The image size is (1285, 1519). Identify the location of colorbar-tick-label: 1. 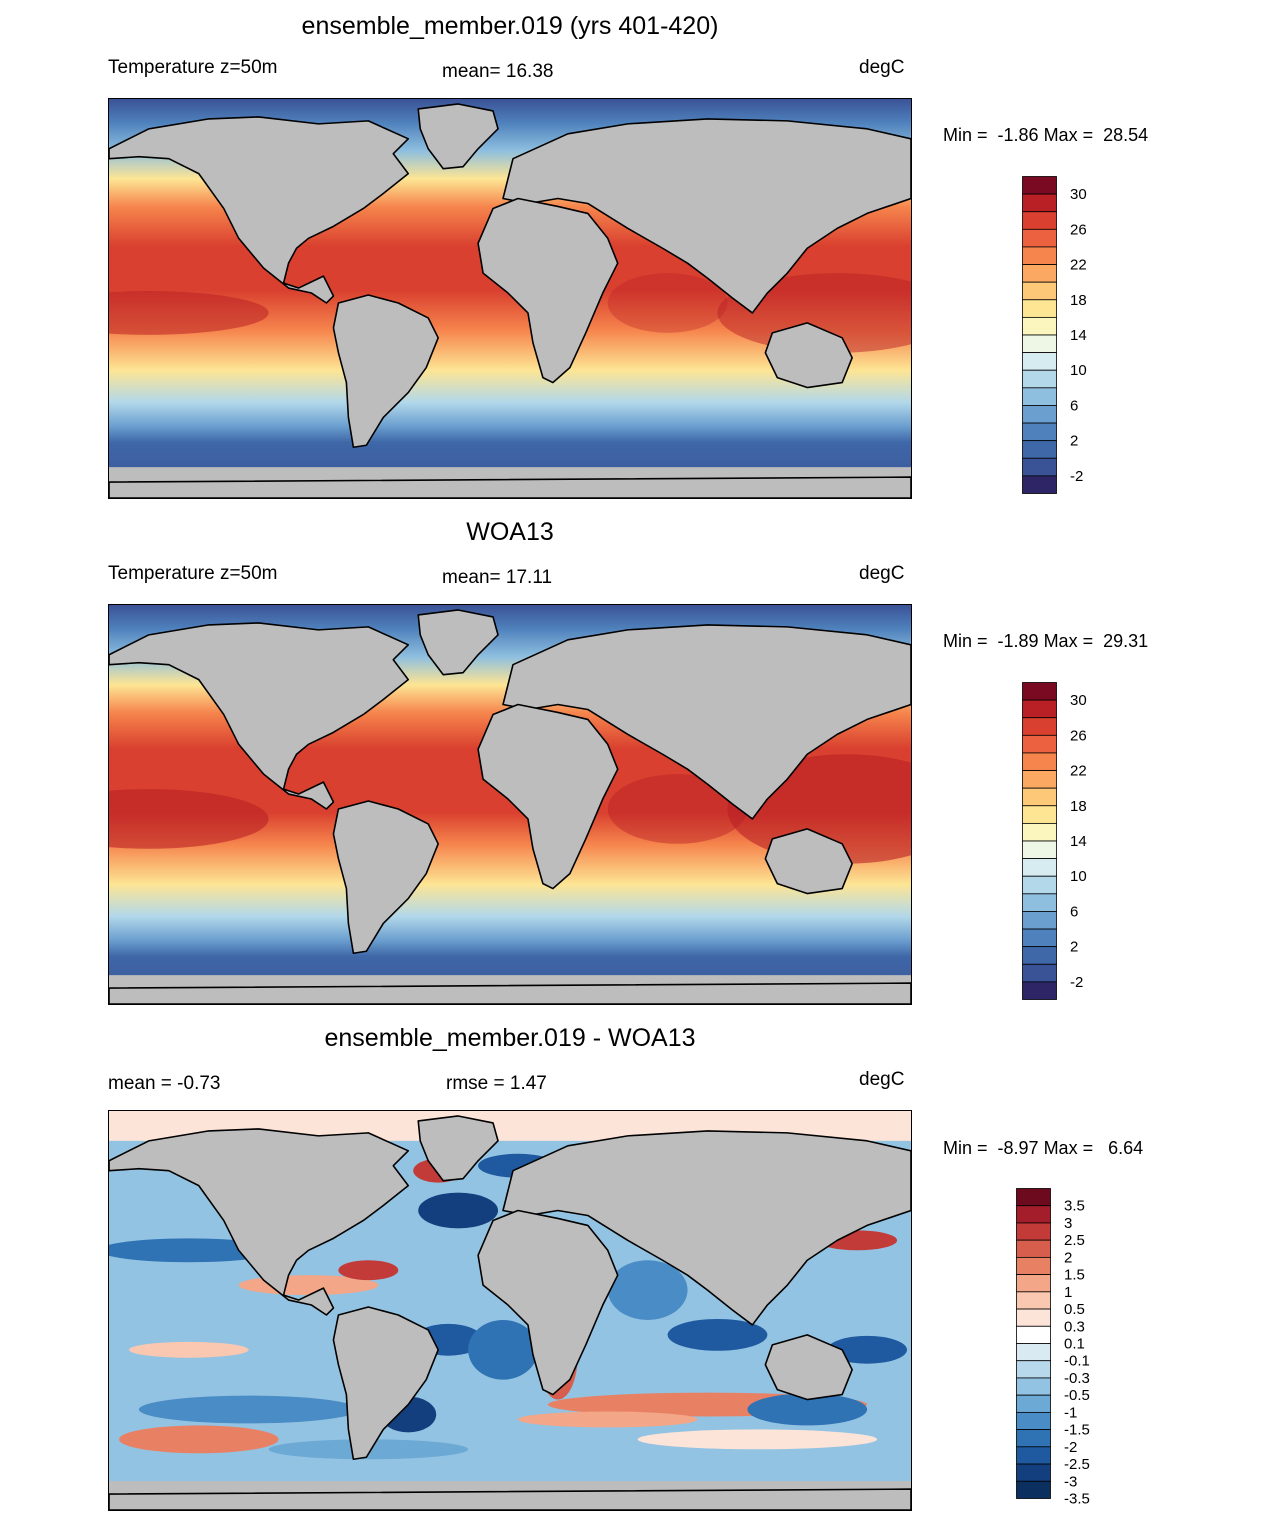
(1068, 1292).